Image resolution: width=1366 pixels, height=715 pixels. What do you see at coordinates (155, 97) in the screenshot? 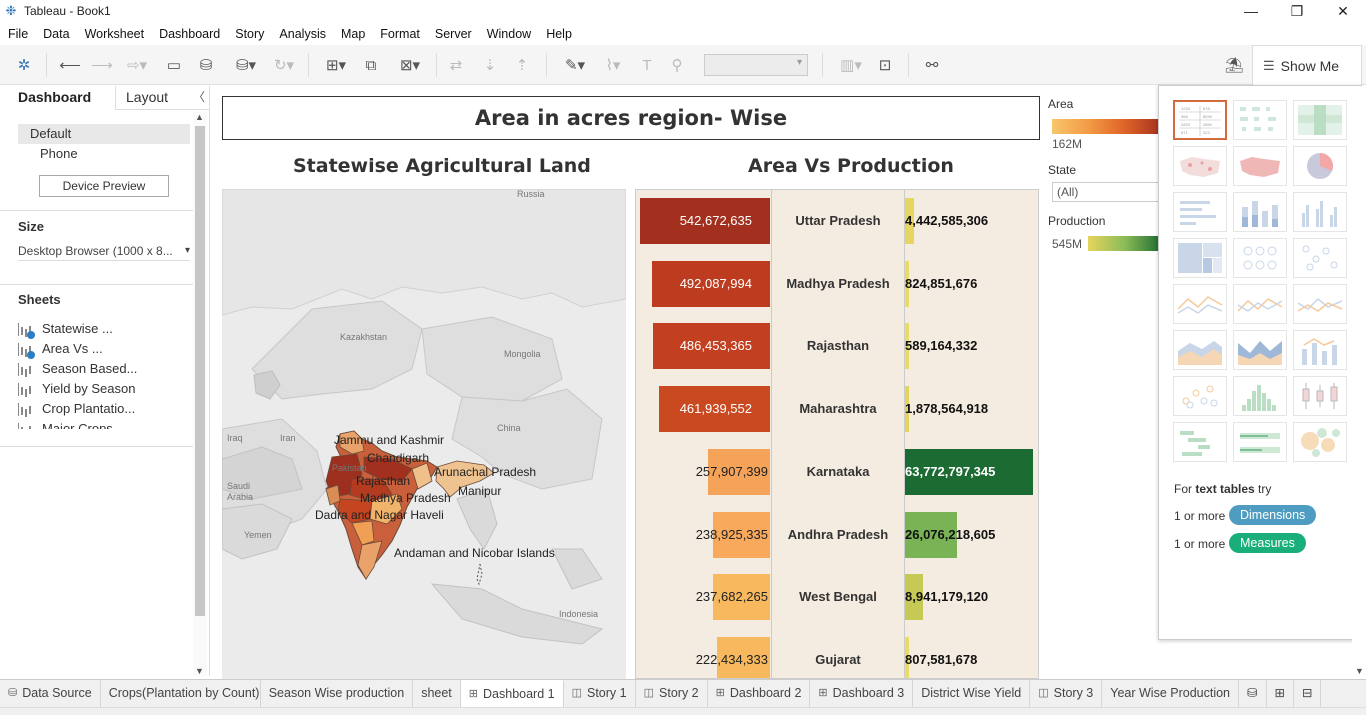
I see `tab-layout: Layout` at bounding box center [155, 97].